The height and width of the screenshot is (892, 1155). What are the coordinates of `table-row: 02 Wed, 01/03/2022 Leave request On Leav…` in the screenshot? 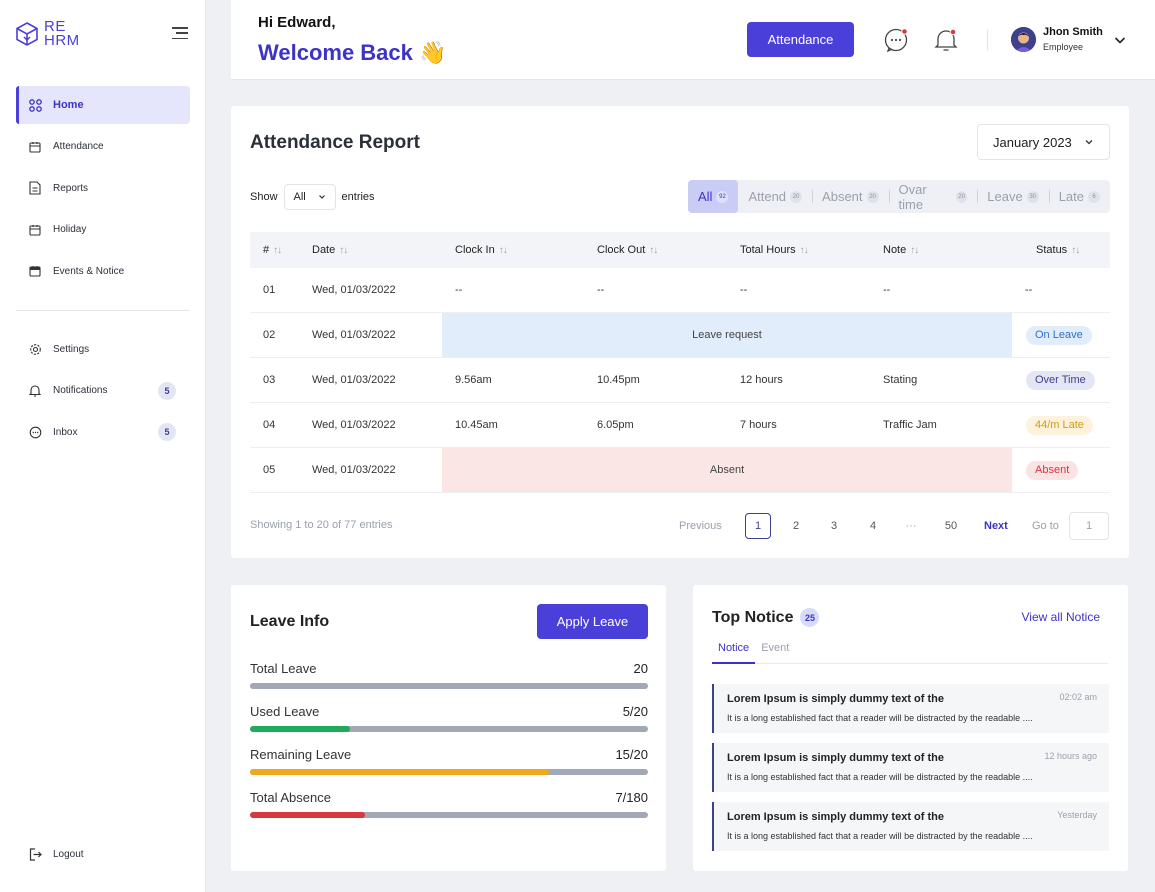 It's located at (680, 335).